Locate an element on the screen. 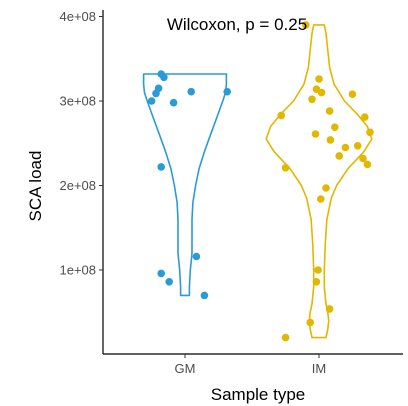 This screenshot has height=406, width=408. x-tick-label: GM is located at coordinates (185, 368).